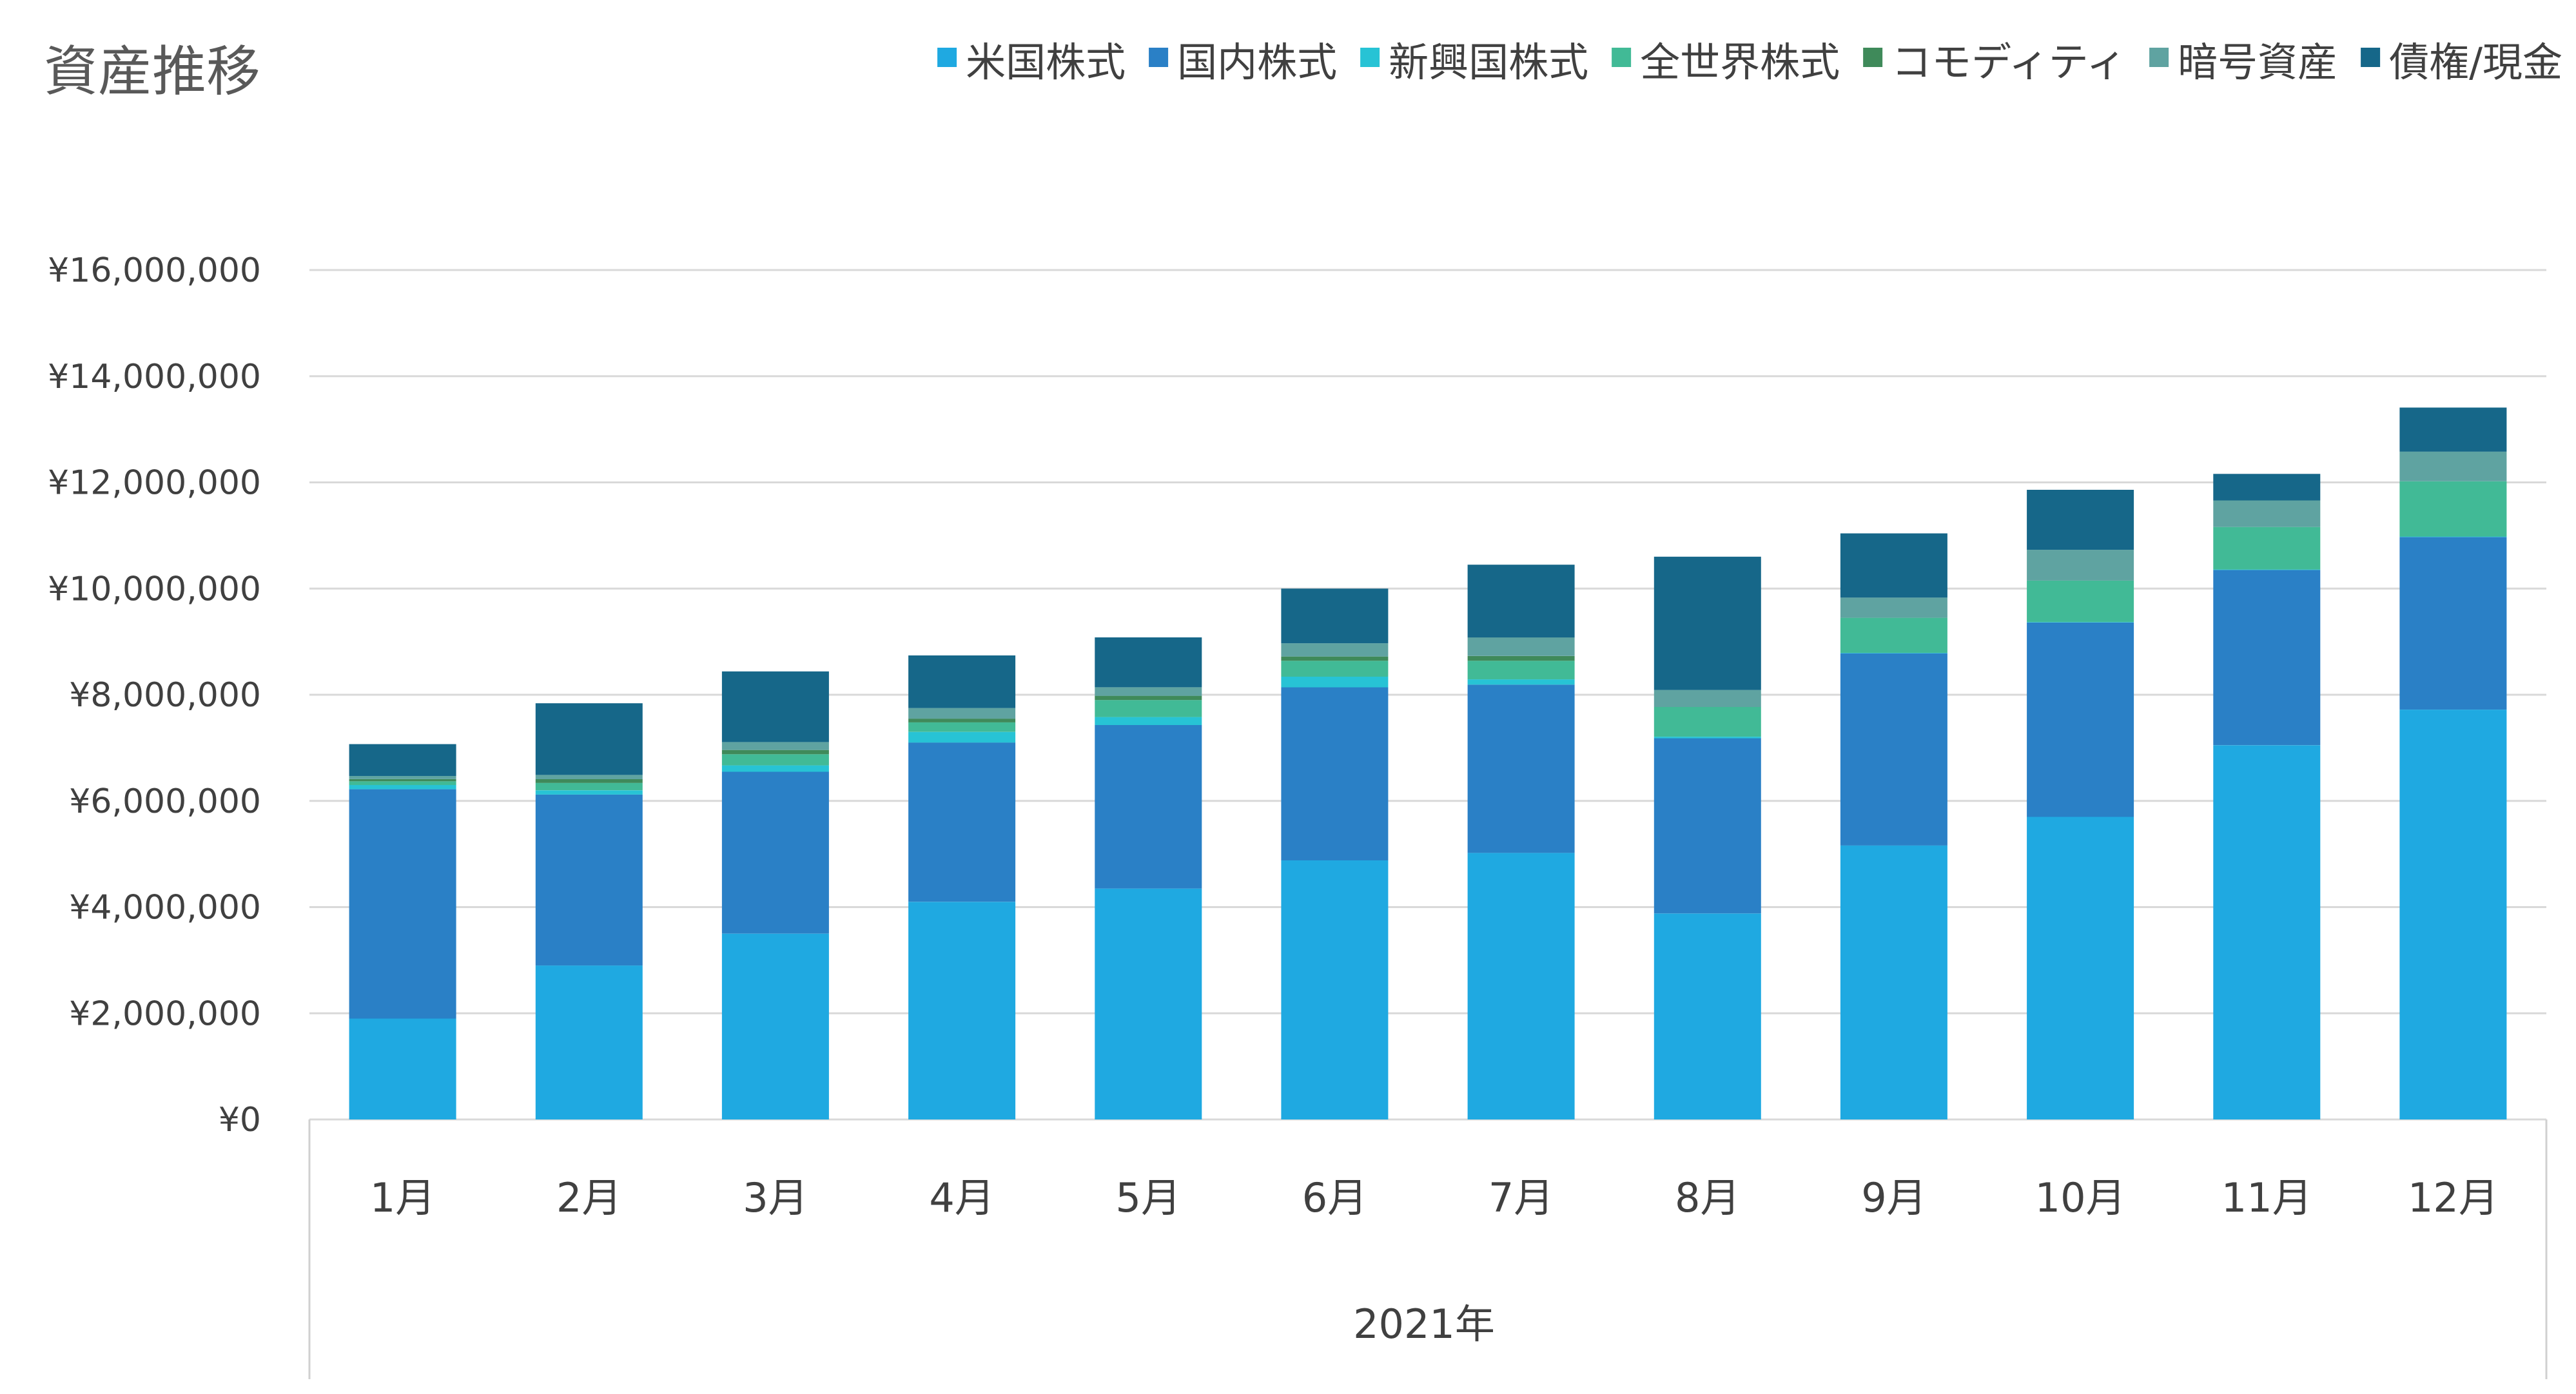 Image resolution: width=2576 pixels, height=1394 pixels. Describe the element at coordinates (1257, 62) in the screenshot. I see `legend-label: 国内株式` at that location.